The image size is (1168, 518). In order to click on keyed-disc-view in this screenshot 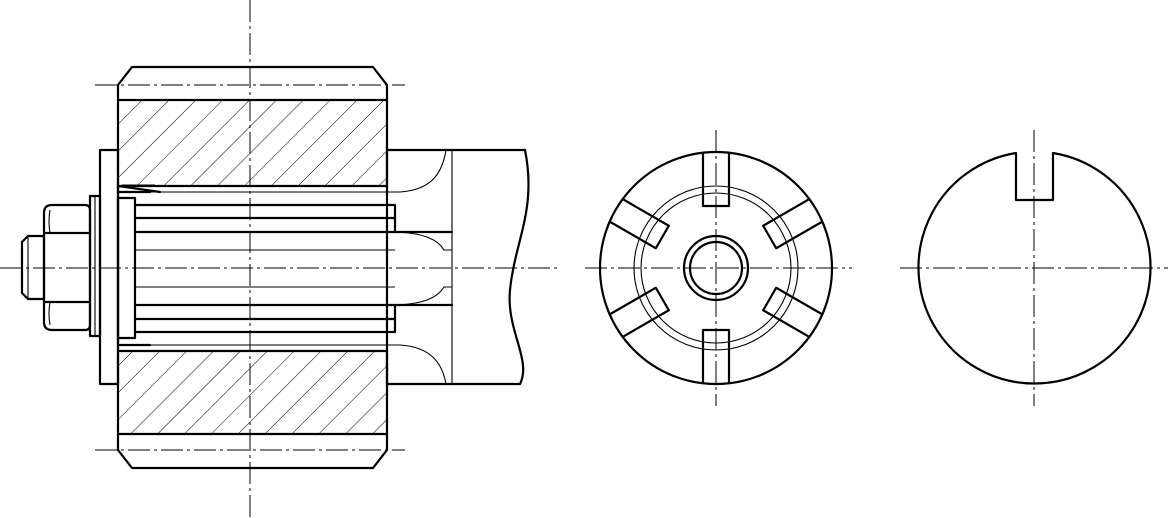, I will do `click(1034, 268)`.